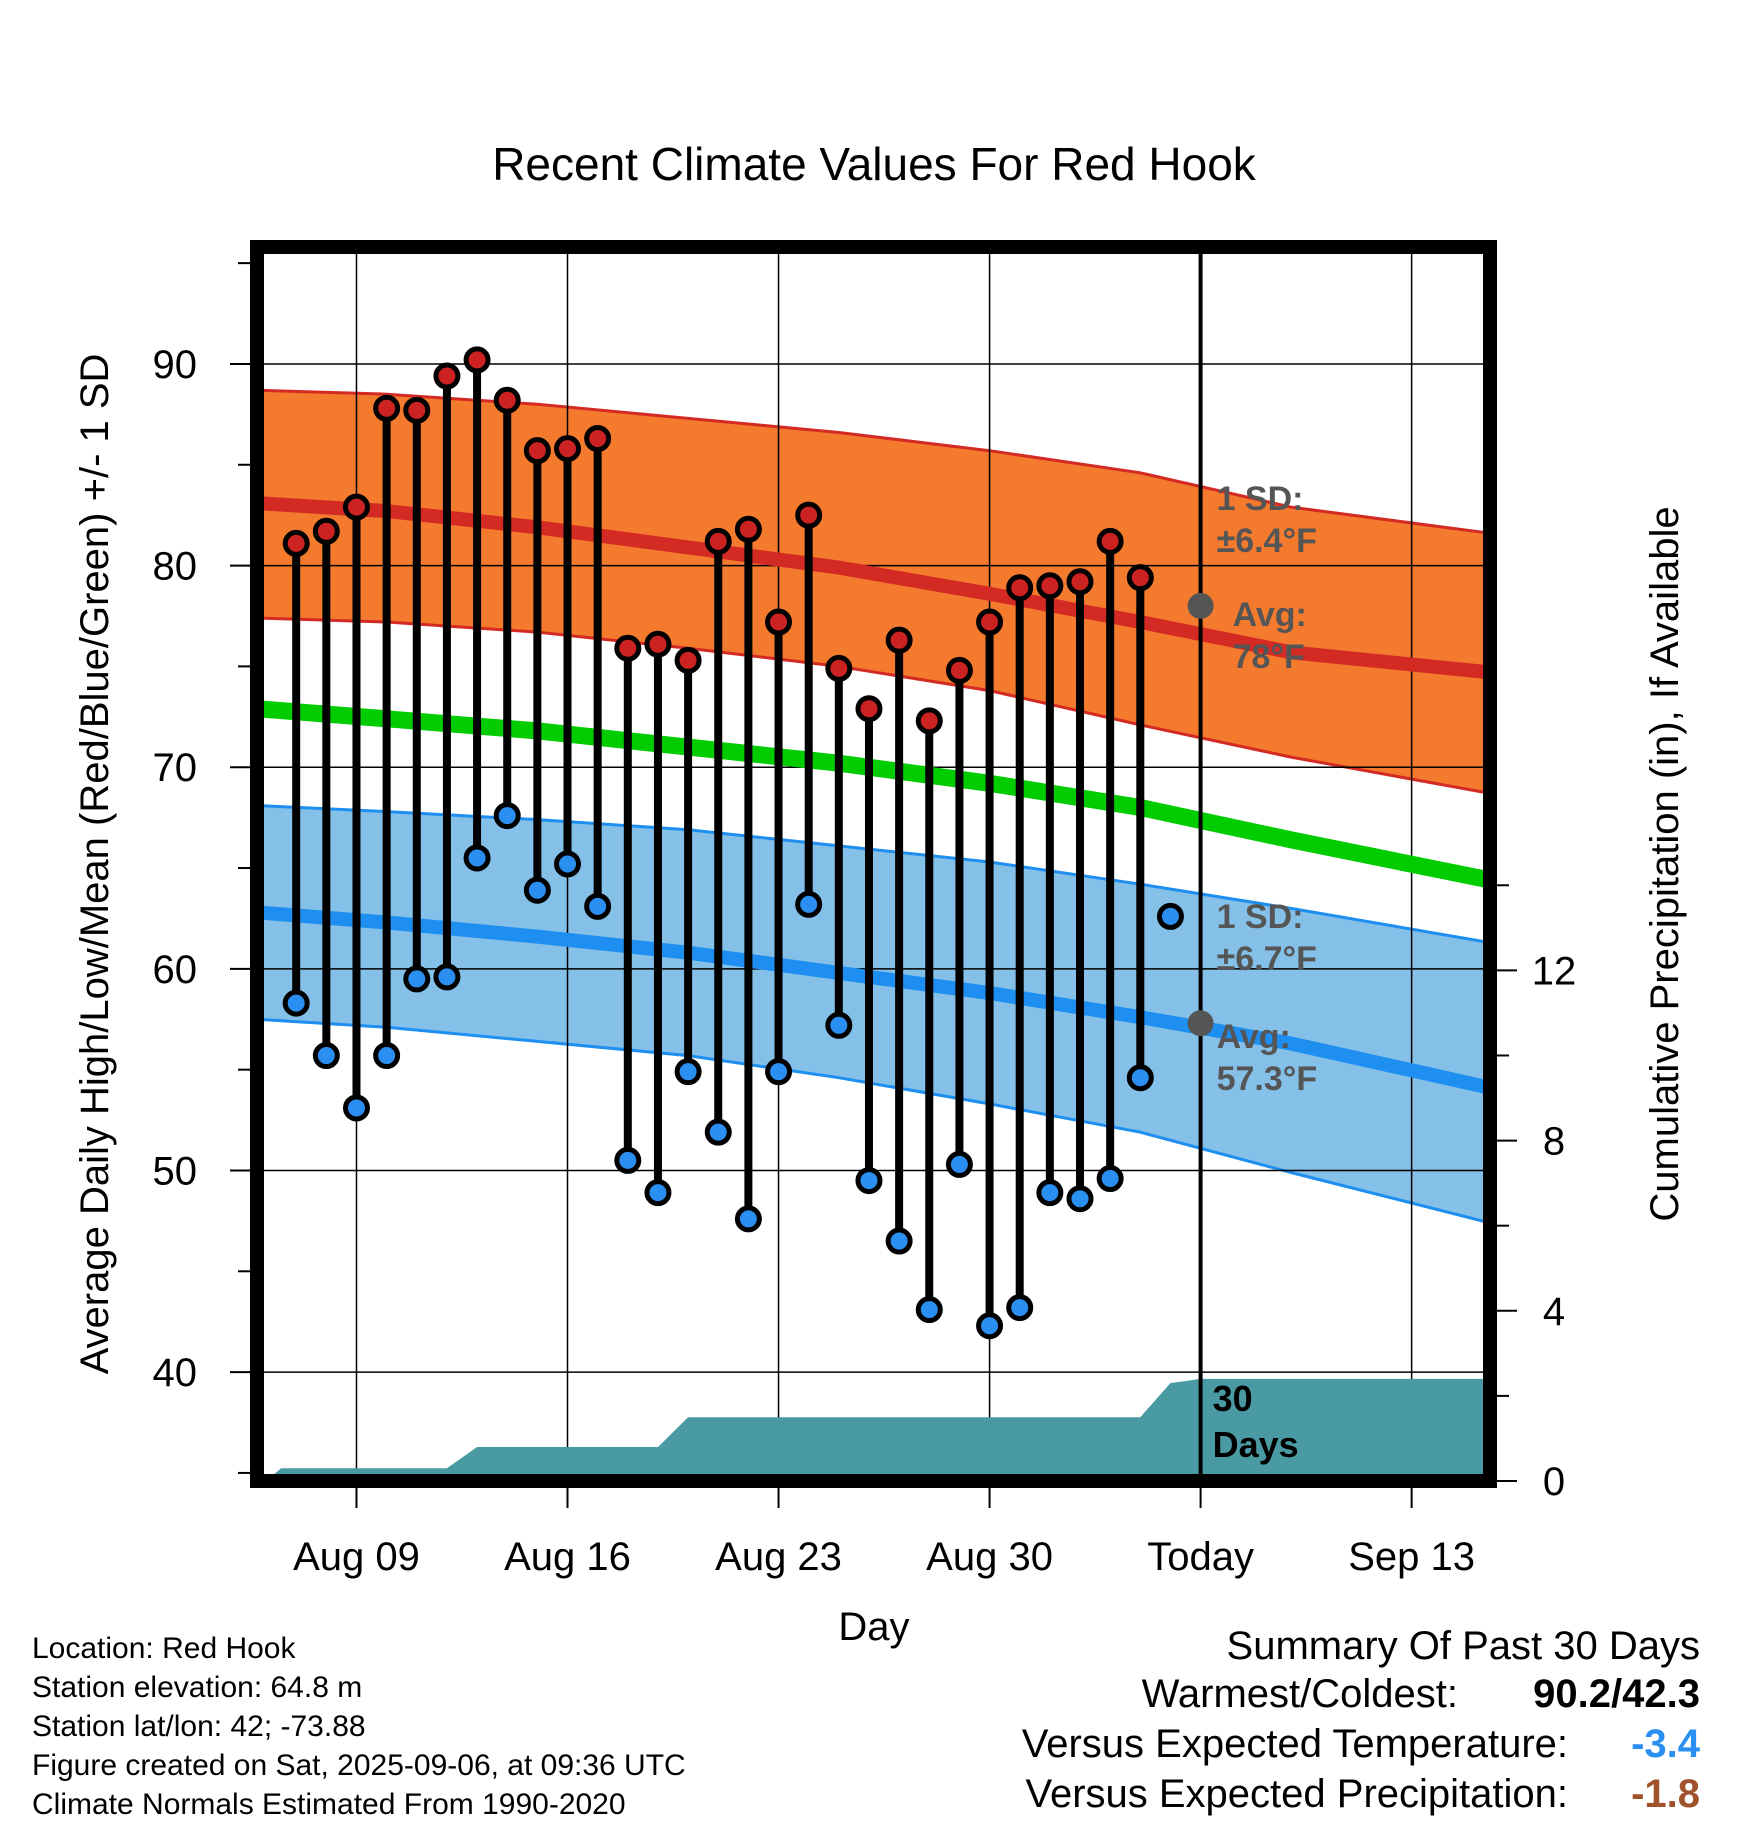  Describe the element at coordinates (1256, 1444) in the screenshot. I see `days-label-word: Days` at that location.